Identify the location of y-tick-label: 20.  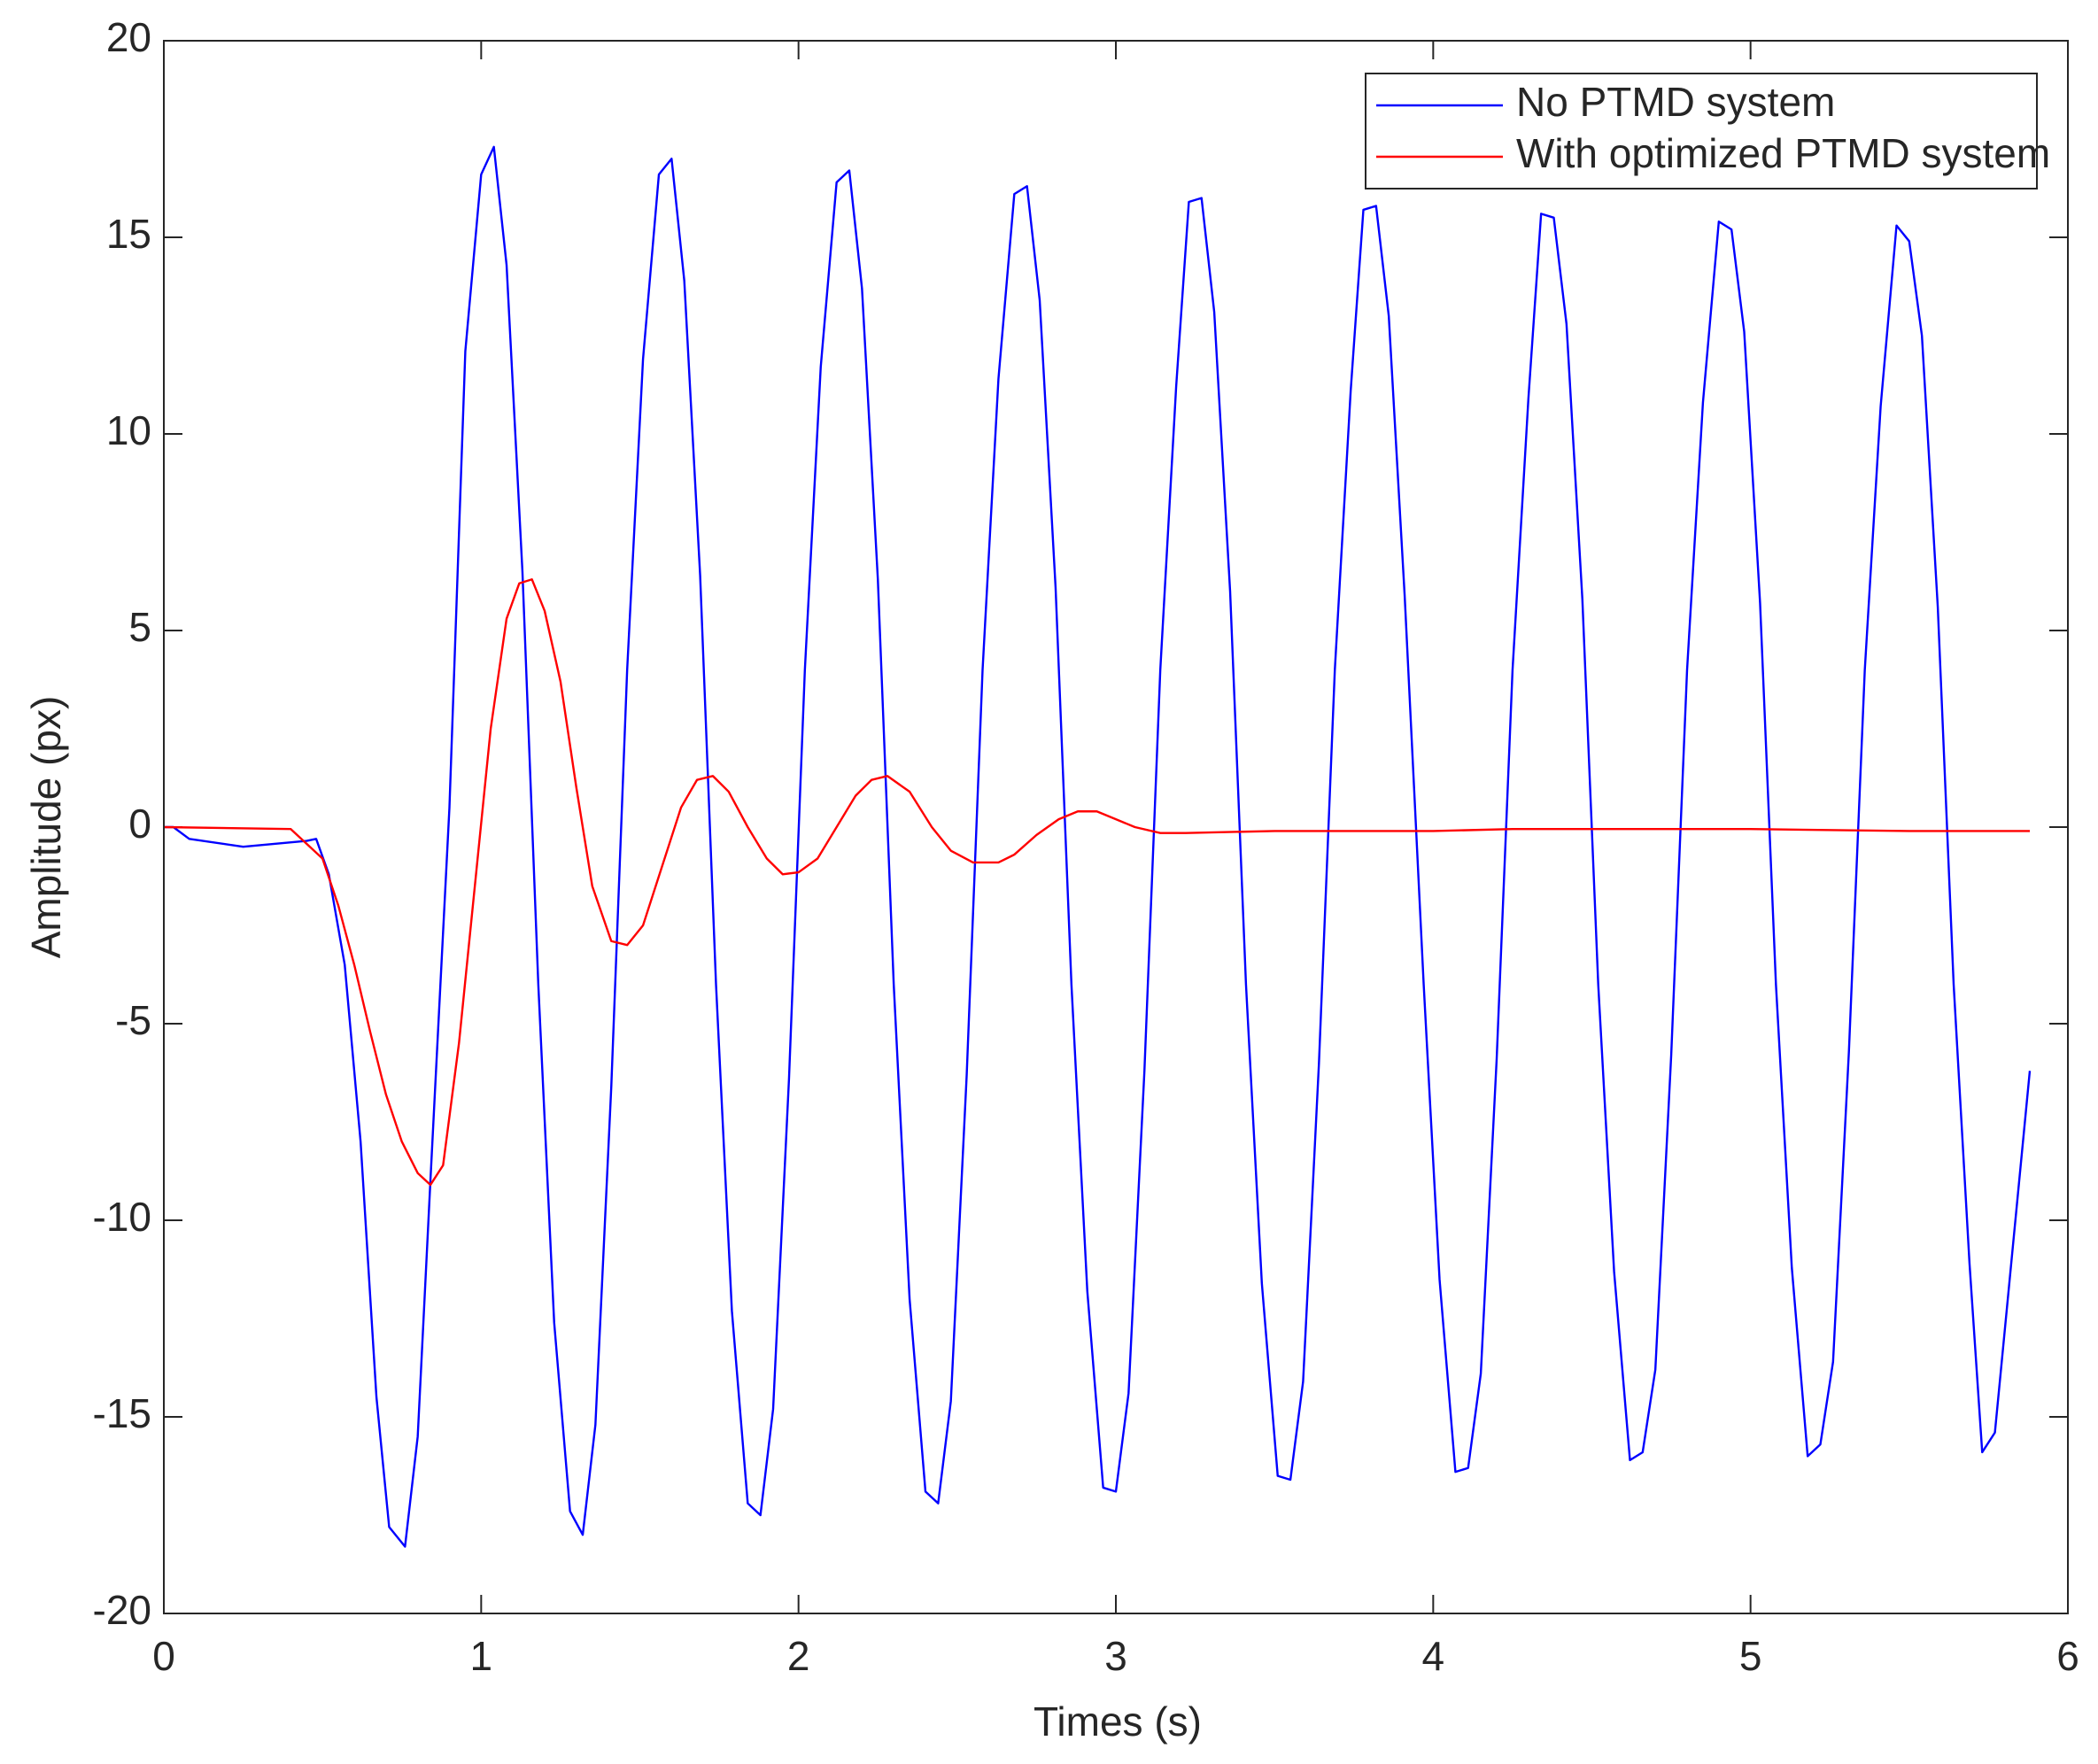
(128, 37).